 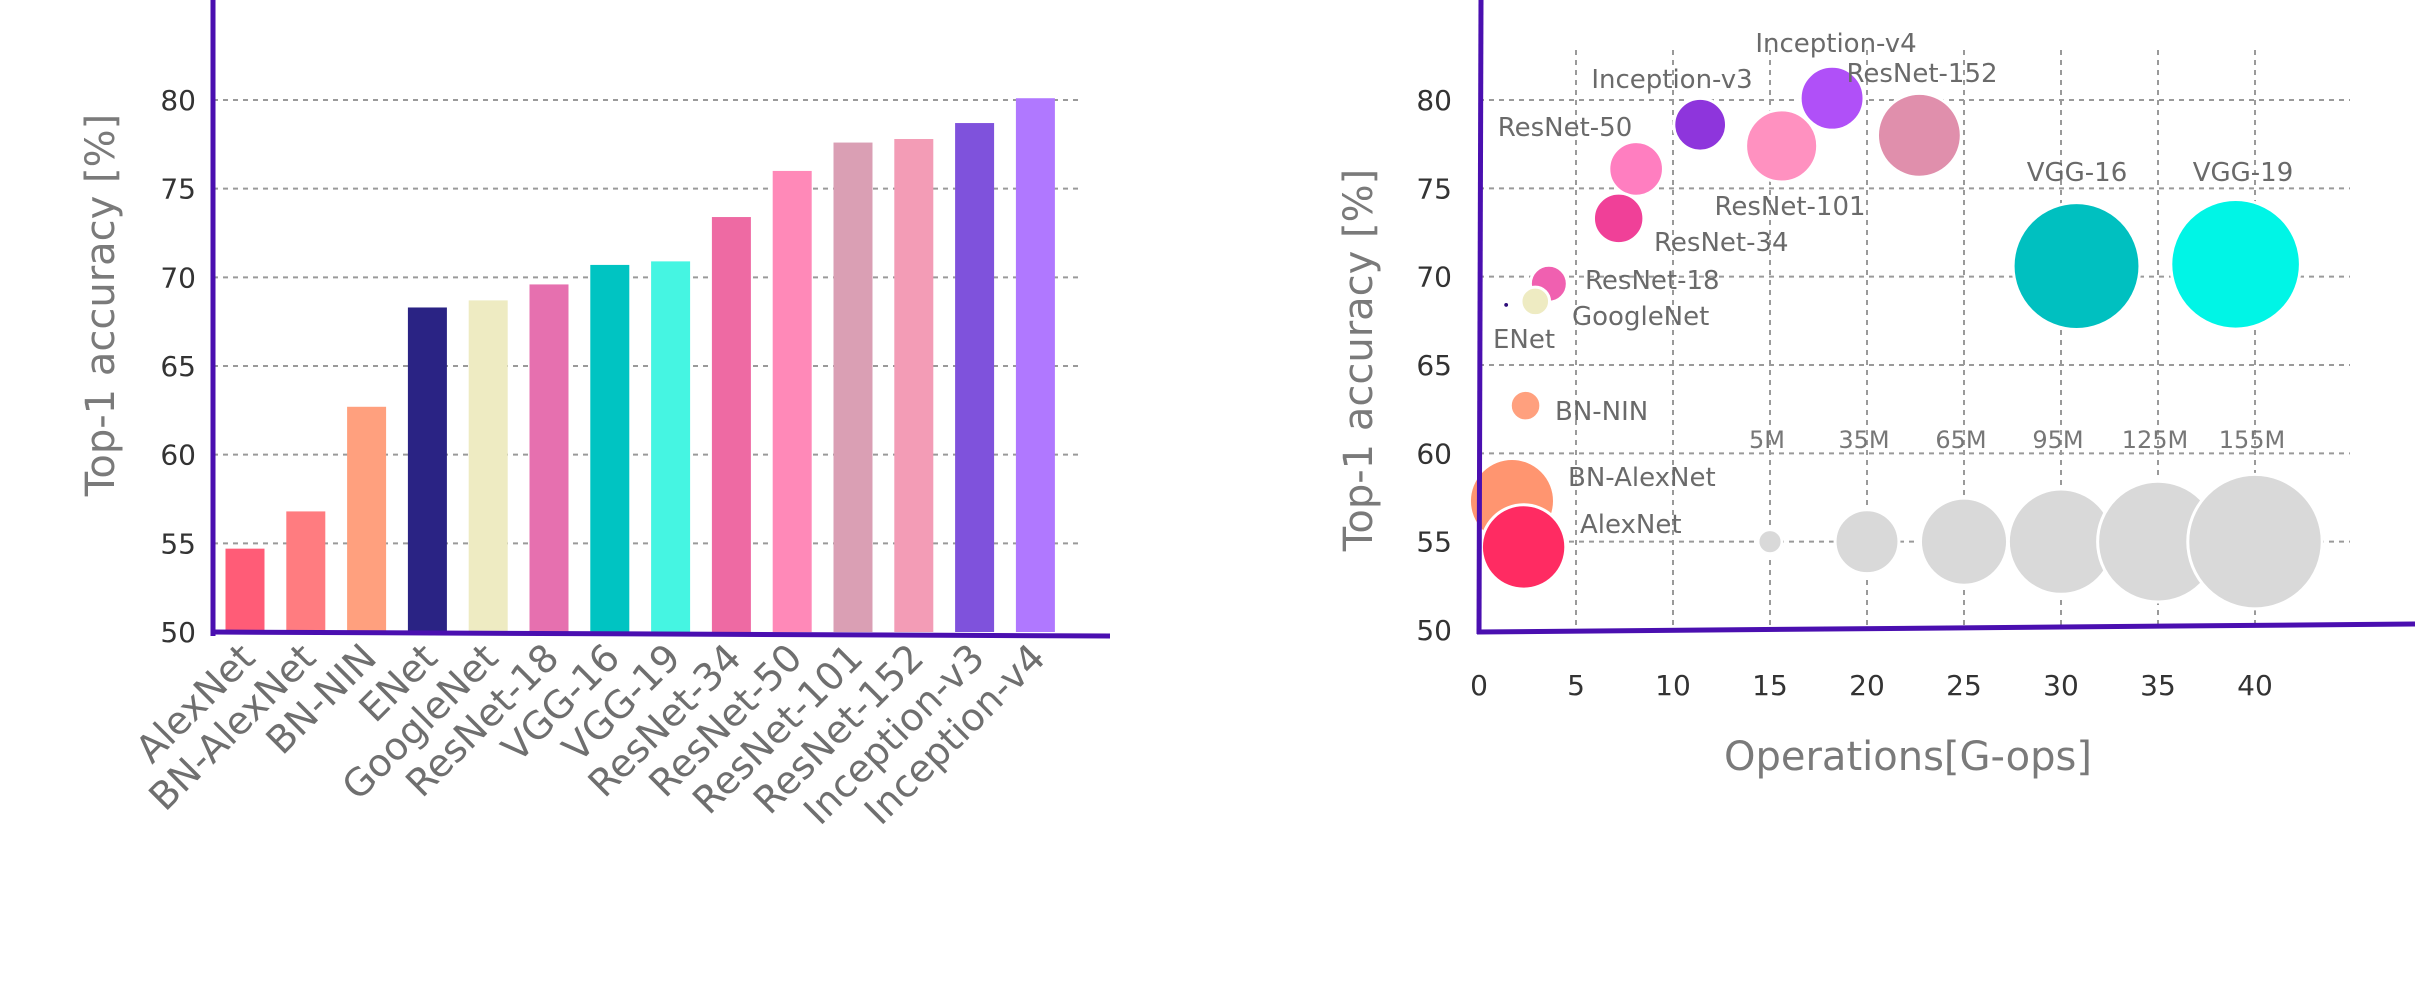 I want to click on bubble-inception-v3, so click(x=1700, y=124).